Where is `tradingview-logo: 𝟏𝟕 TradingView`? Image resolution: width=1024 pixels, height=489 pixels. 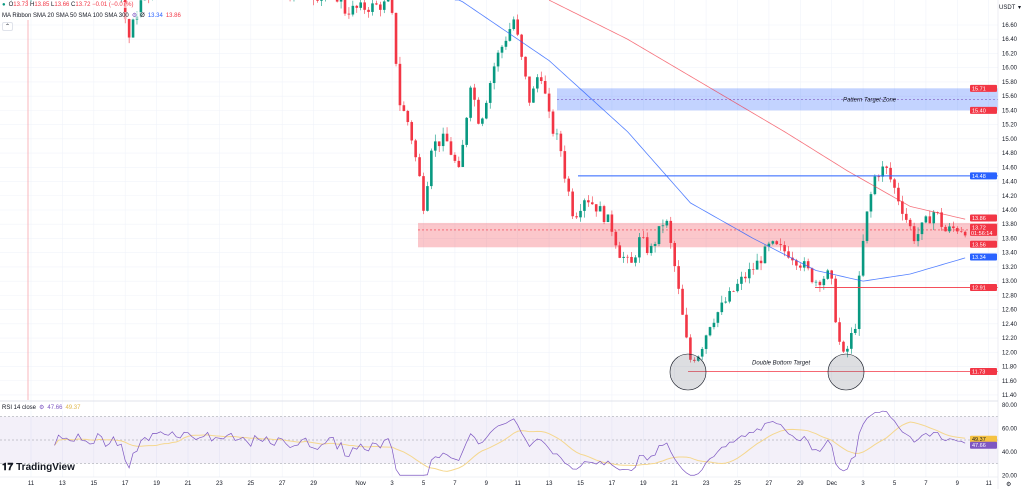
tradingview-logo: 𝟏𝟕 TradingView is located at coordinates (38, 467).